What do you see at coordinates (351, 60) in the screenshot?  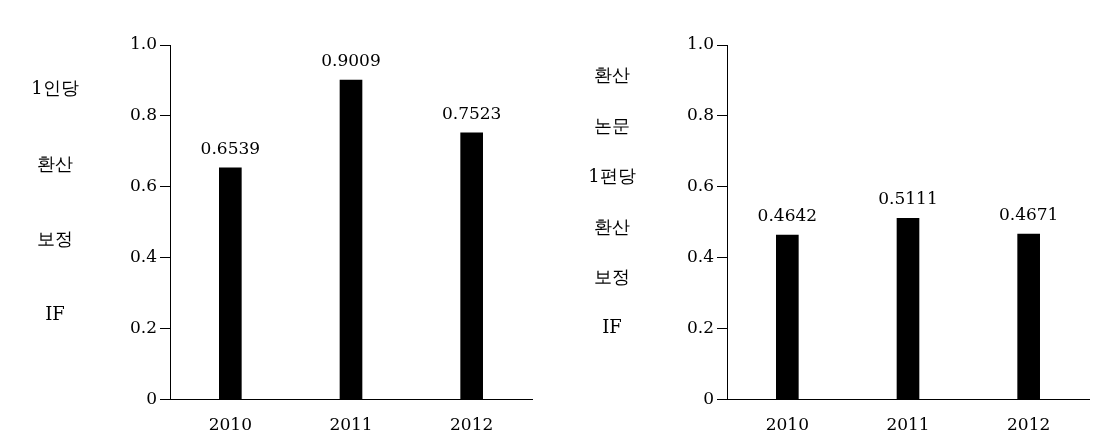 I see `data-label: 0.9009` at bounding box center [351, 60].